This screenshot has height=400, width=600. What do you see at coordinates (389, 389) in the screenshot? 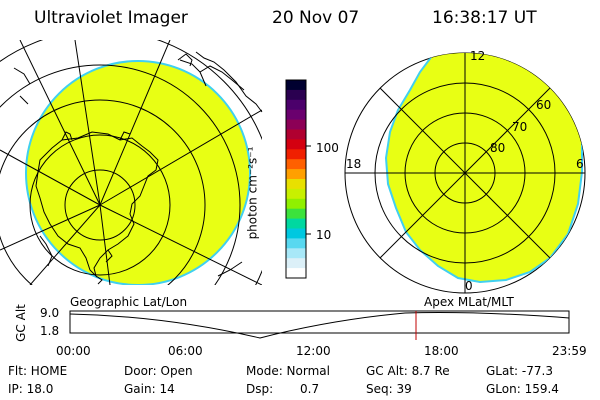
I see `info-seq: Seq: 39` at bounding box center [389, 389].